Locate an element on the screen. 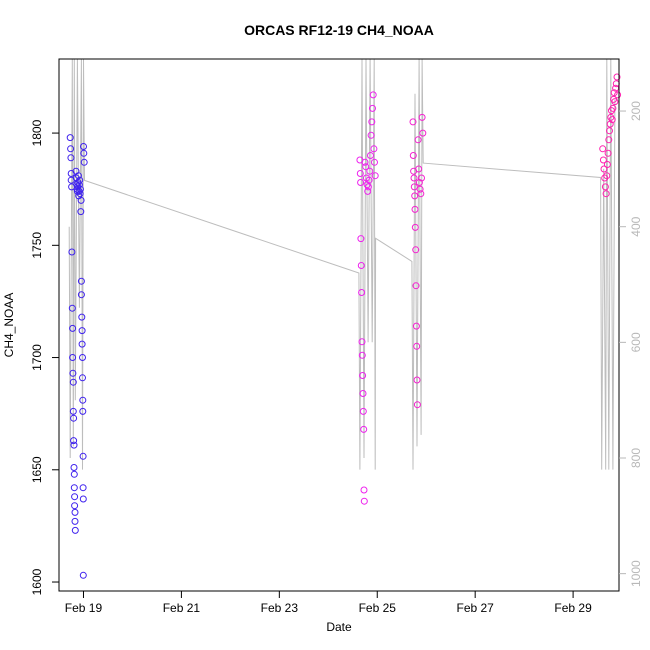 This screenshot has width=650, height=650. x-tick-label: Feb 29 is located at coordinates (573, 608).